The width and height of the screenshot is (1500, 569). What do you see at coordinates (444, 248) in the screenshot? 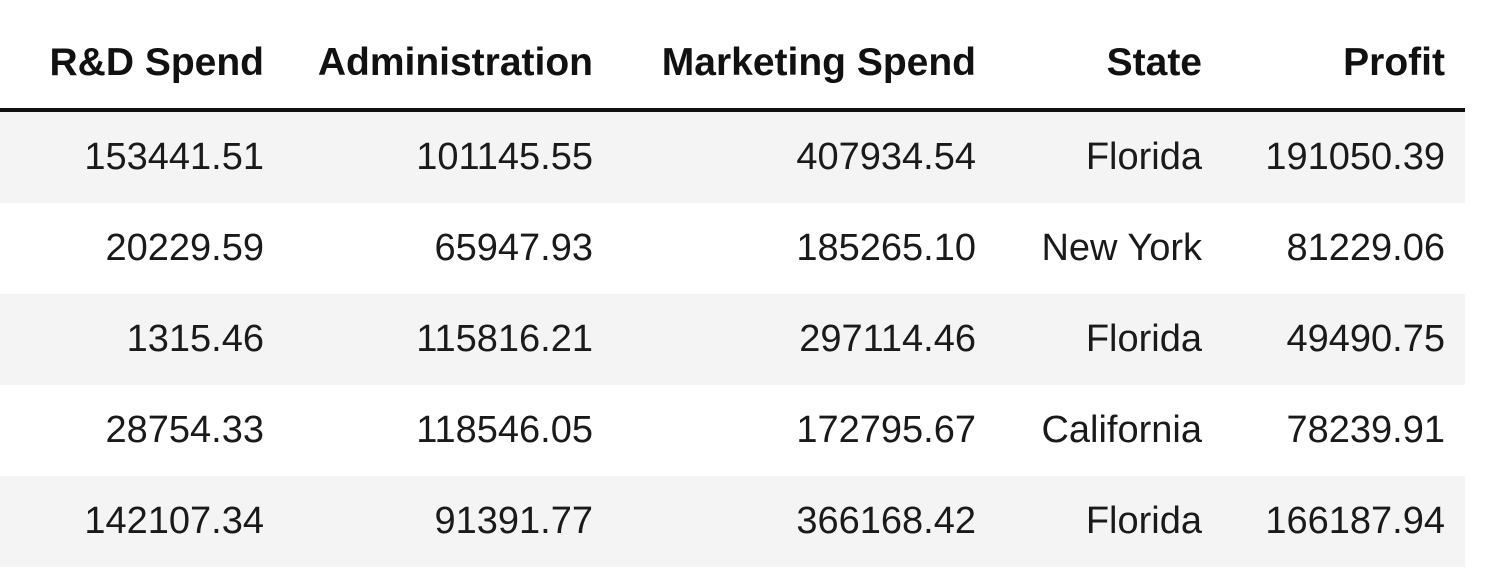
I see `cell-administration: 65947.93` at bounding box center [444, 248].